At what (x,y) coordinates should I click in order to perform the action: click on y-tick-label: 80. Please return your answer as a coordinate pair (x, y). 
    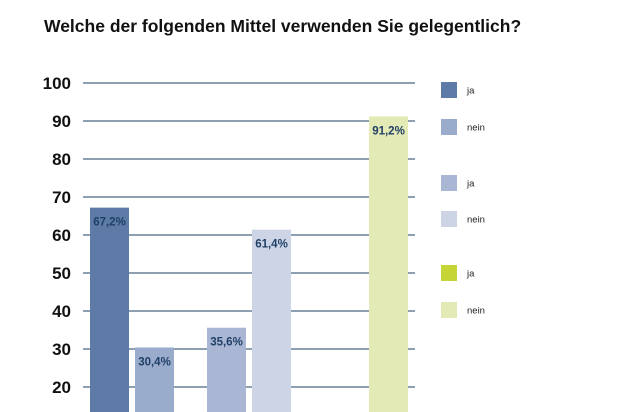
    Looking at the image, I should click on (61, 159).